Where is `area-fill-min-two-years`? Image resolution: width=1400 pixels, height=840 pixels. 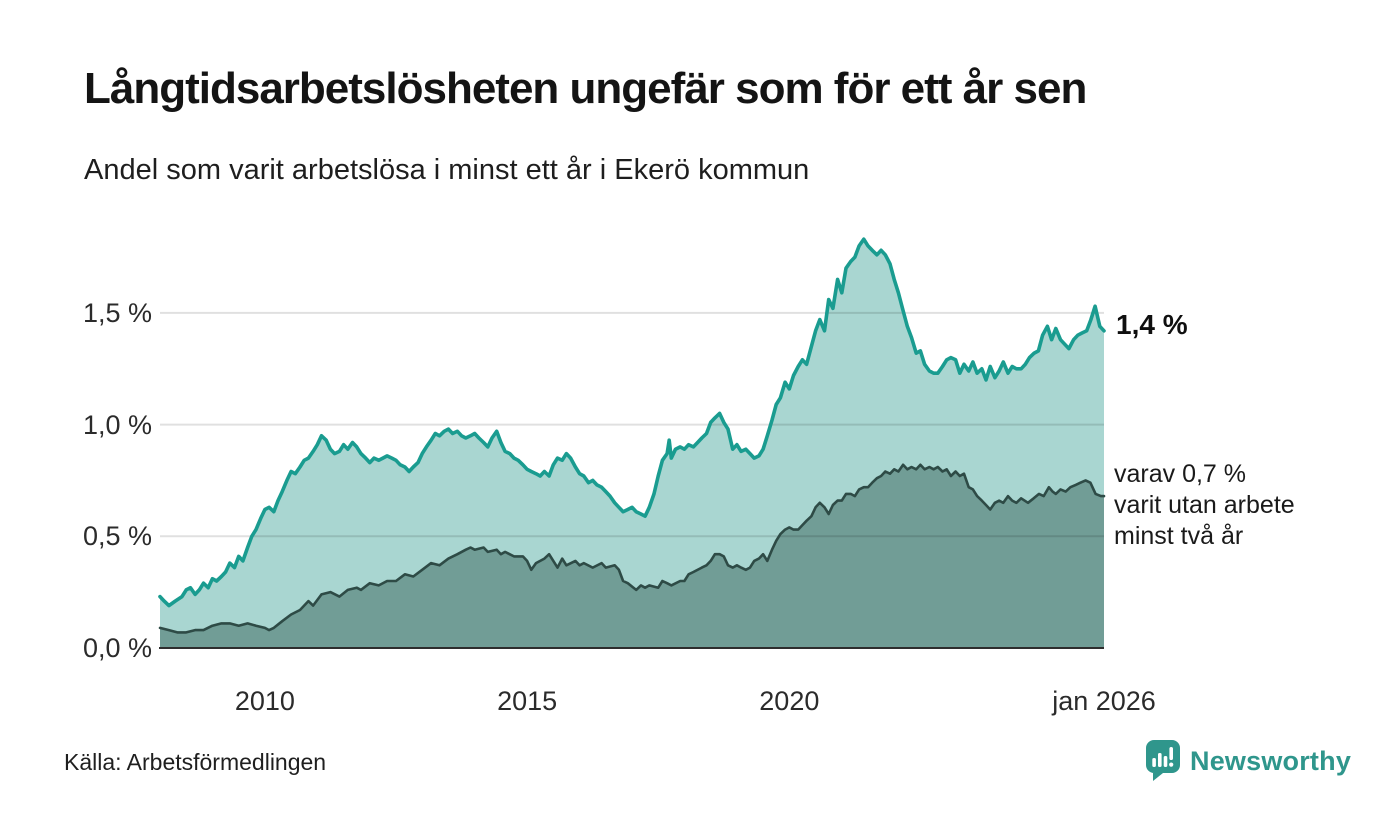
area-fill-min-two-years is located at coordinates (632, 556).